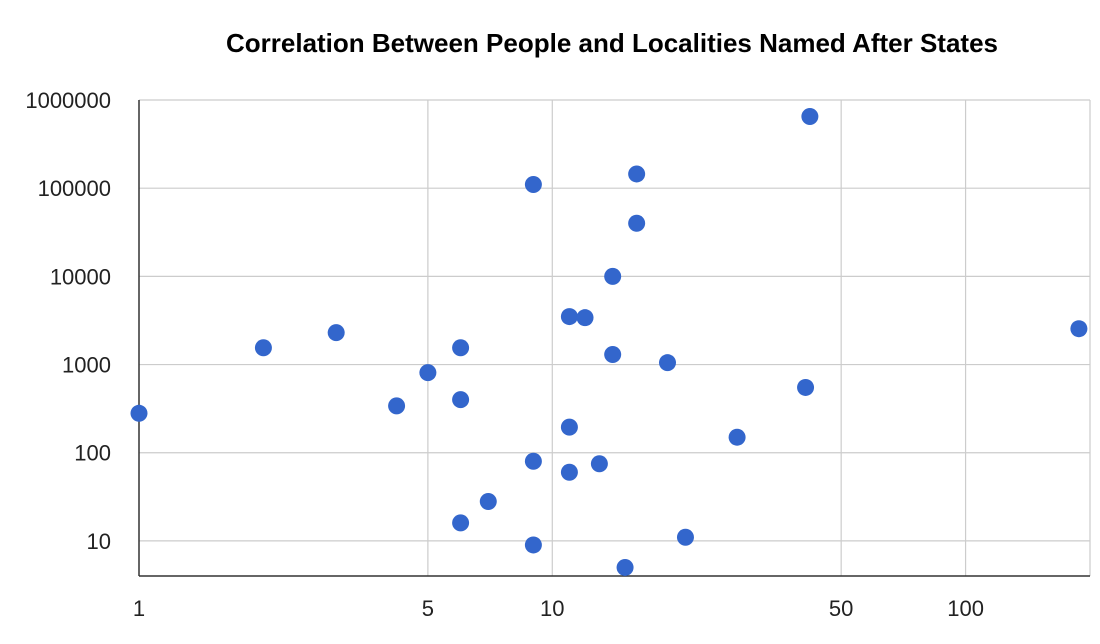  Describe the element at coordinates (139, 608) in the screenshot. I see `x-tick-label: 1` at that location.